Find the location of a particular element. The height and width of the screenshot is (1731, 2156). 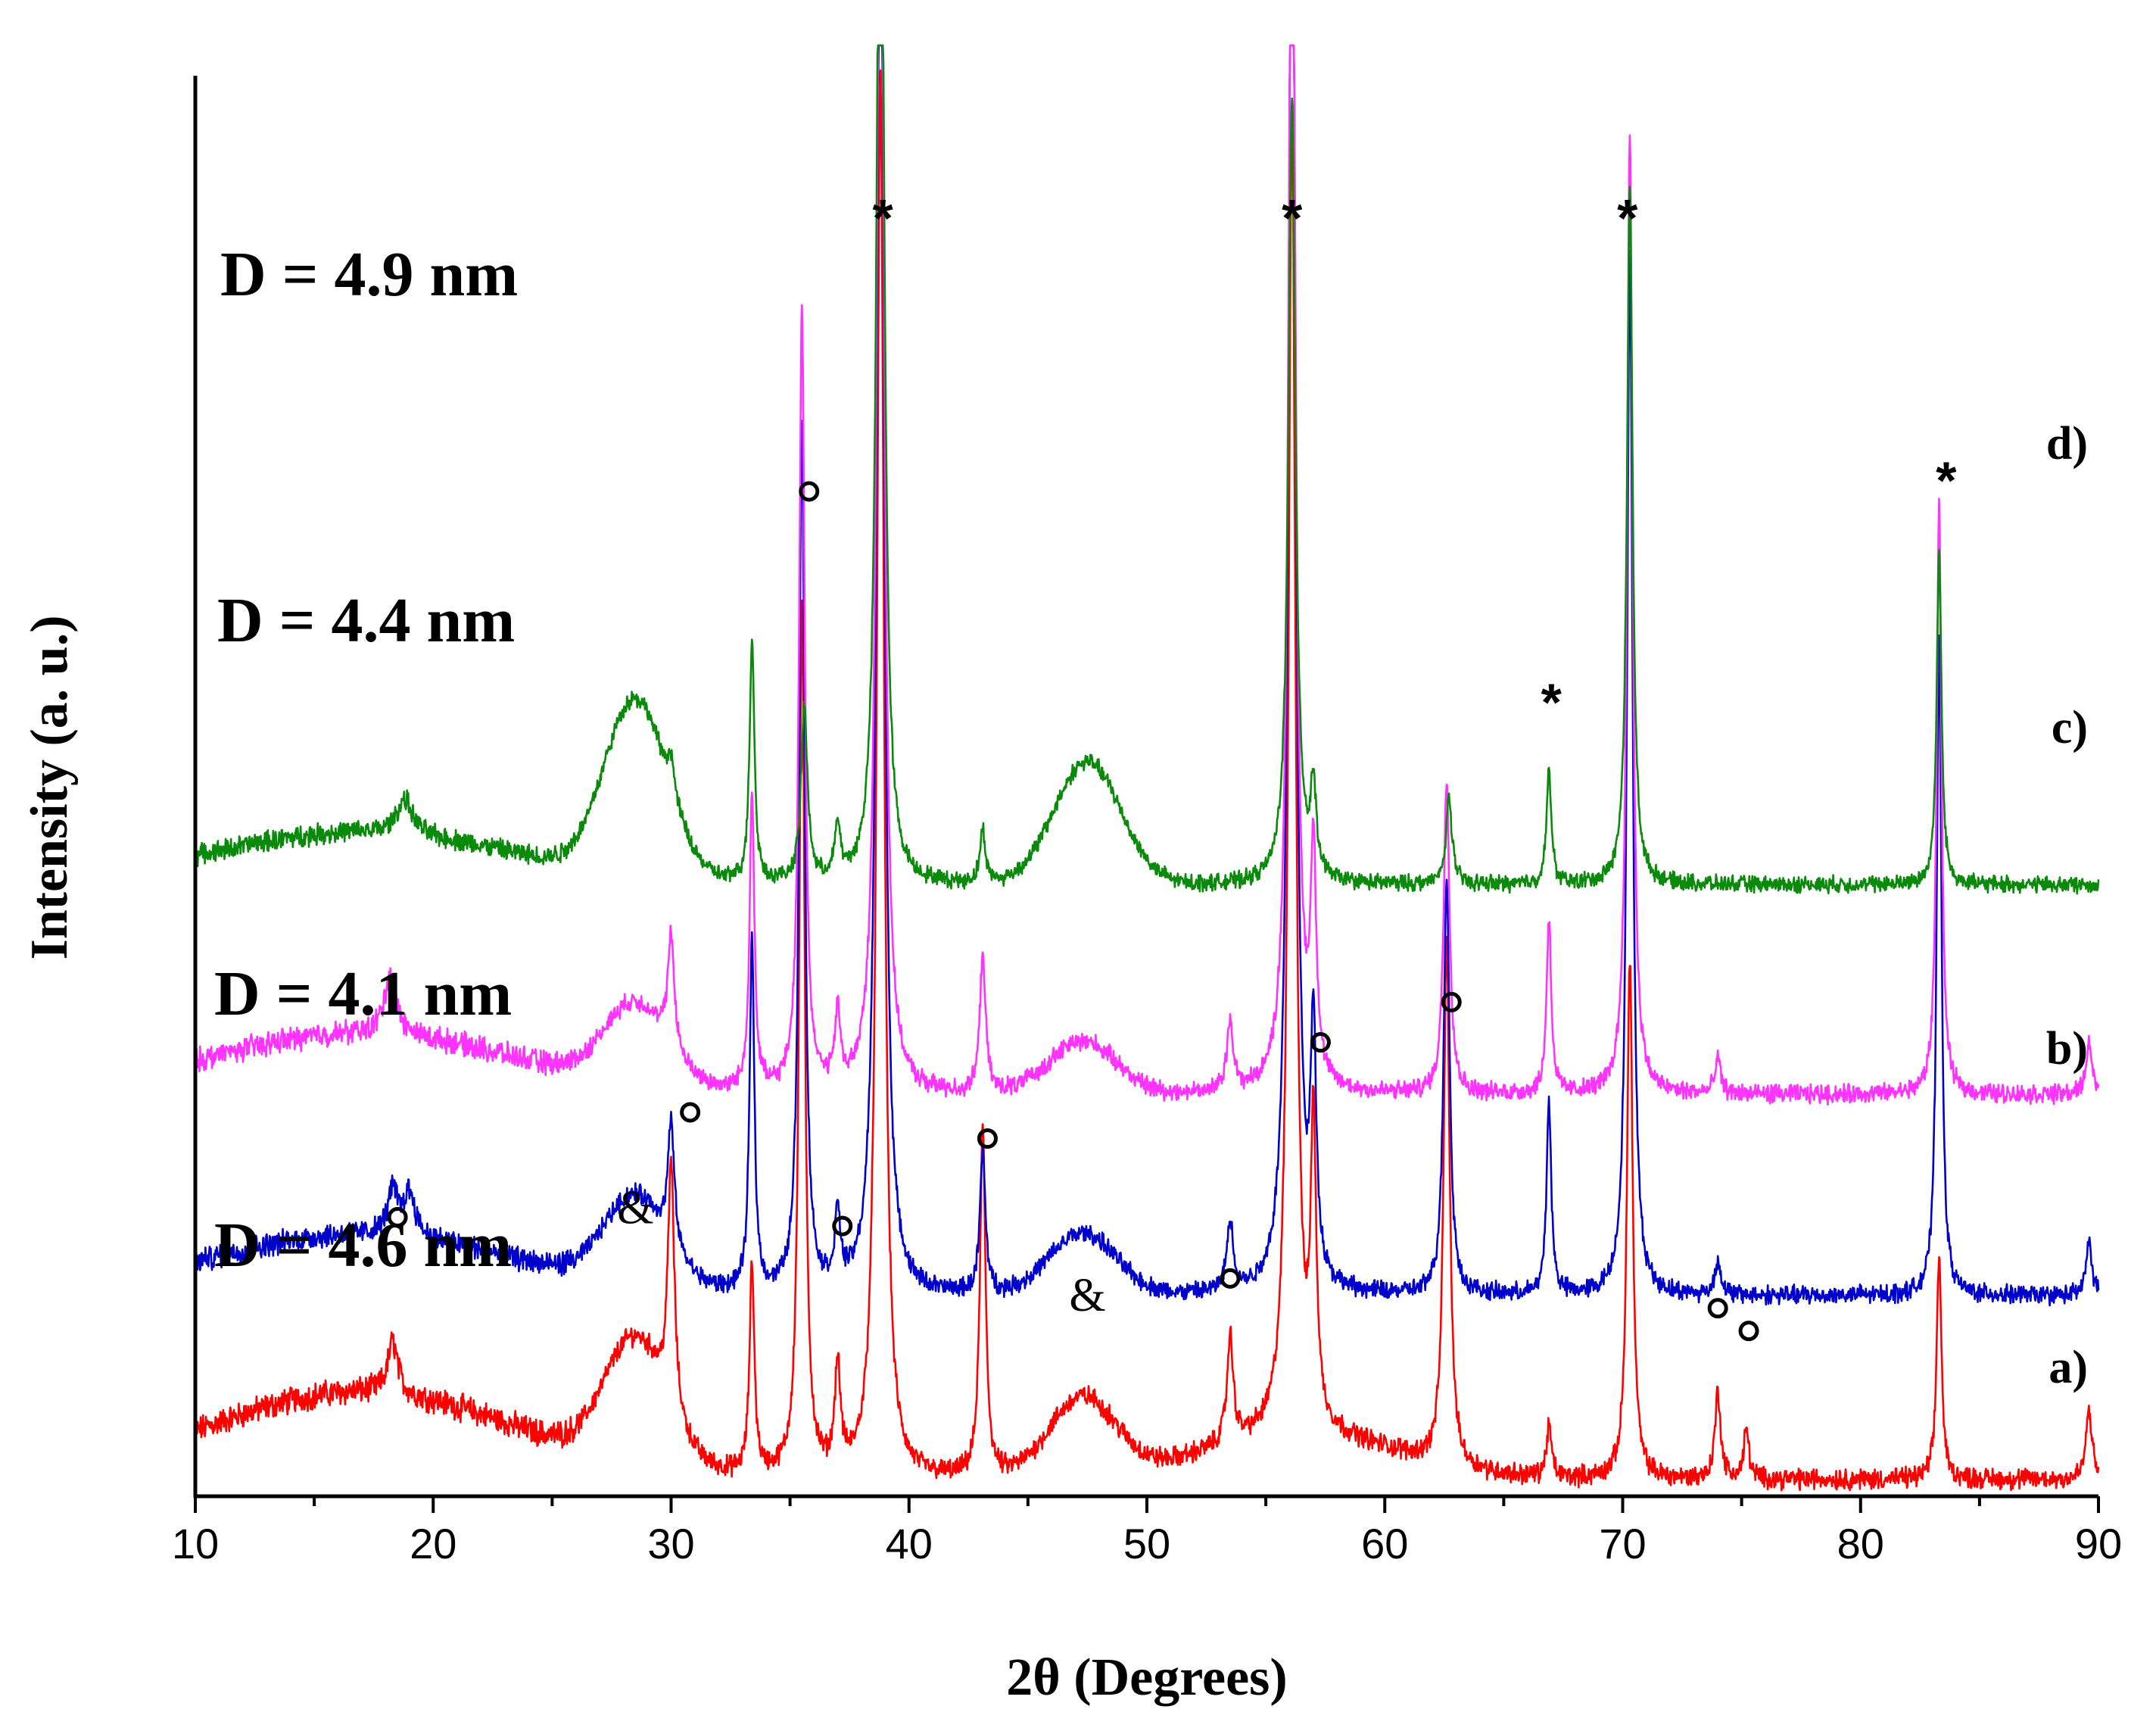

y-axis-title: Intensity (a. u.) is located at coordinates (49, 787).